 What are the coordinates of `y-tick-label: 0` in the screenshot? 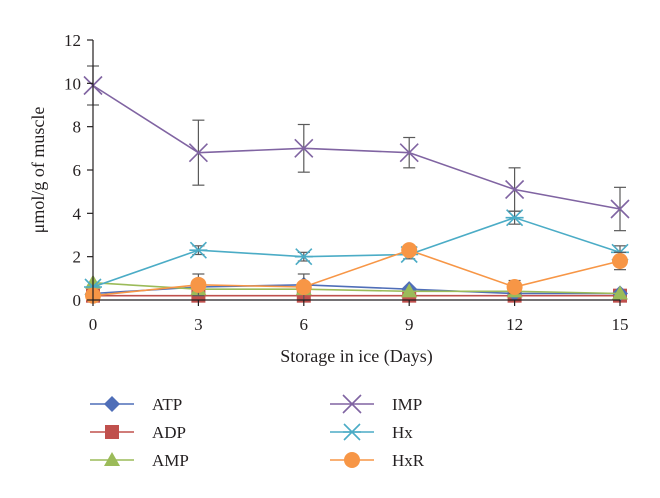 It's located at (77, 300).